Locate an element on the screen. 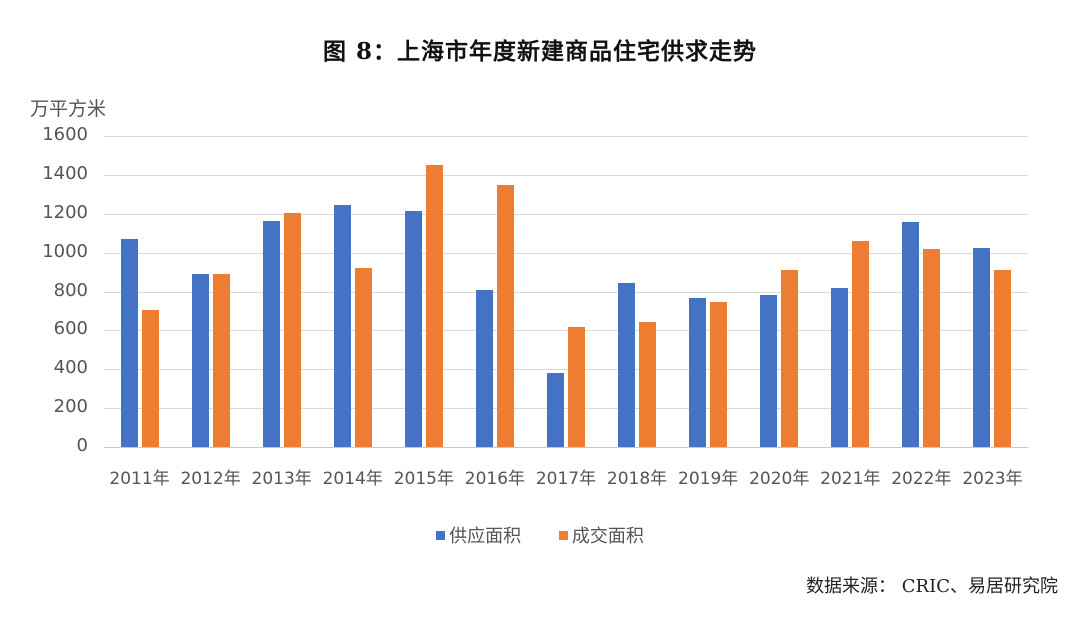 The height and width of the screenshot is (617, 1080). x-axis-tick-label: 2020年 is located at coordinates (779, 479).